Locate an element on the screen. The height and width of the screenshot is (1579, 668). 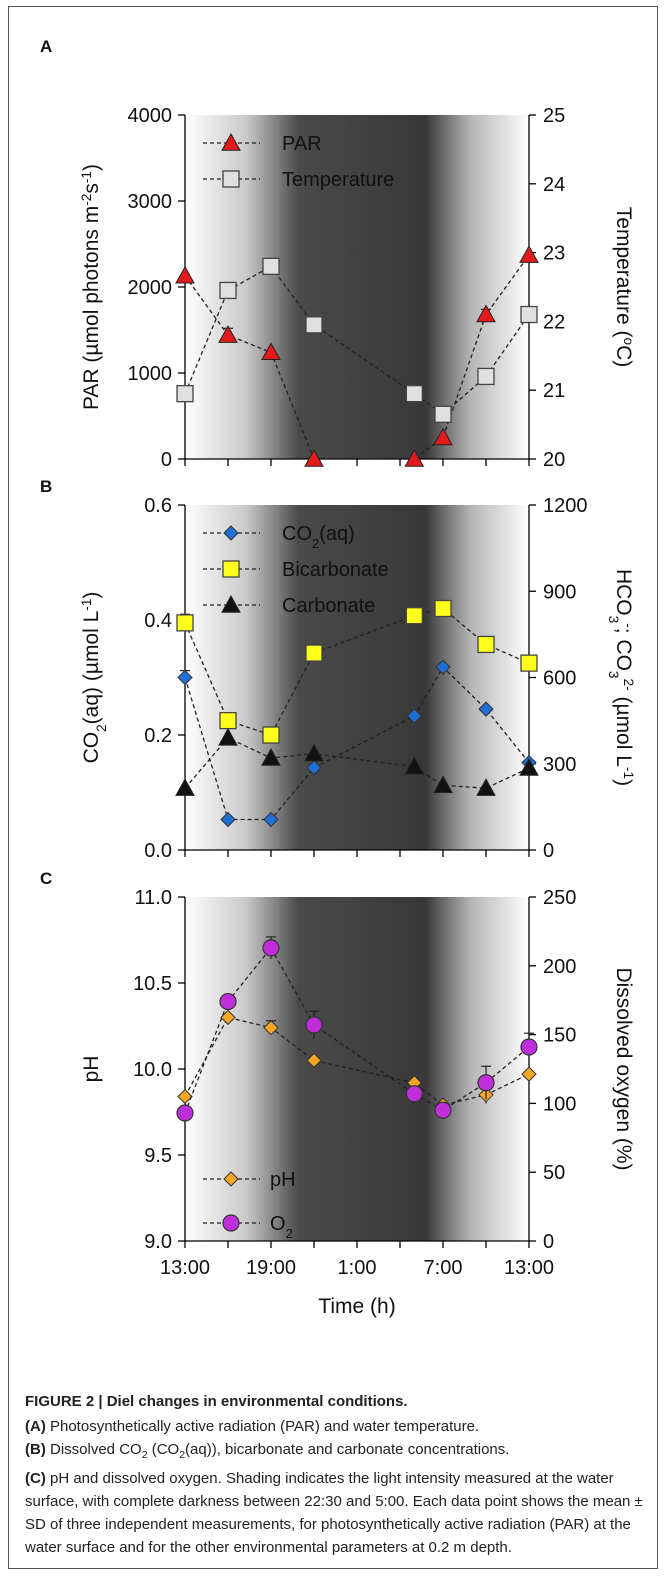
legend-label: CO2(aq) is located at coordinates (318, 537).